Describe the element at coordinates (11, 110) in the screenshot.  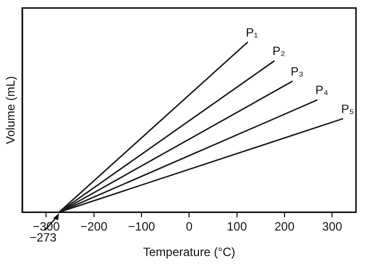
I see `y-axis-title: Volume (mL)` at that location.